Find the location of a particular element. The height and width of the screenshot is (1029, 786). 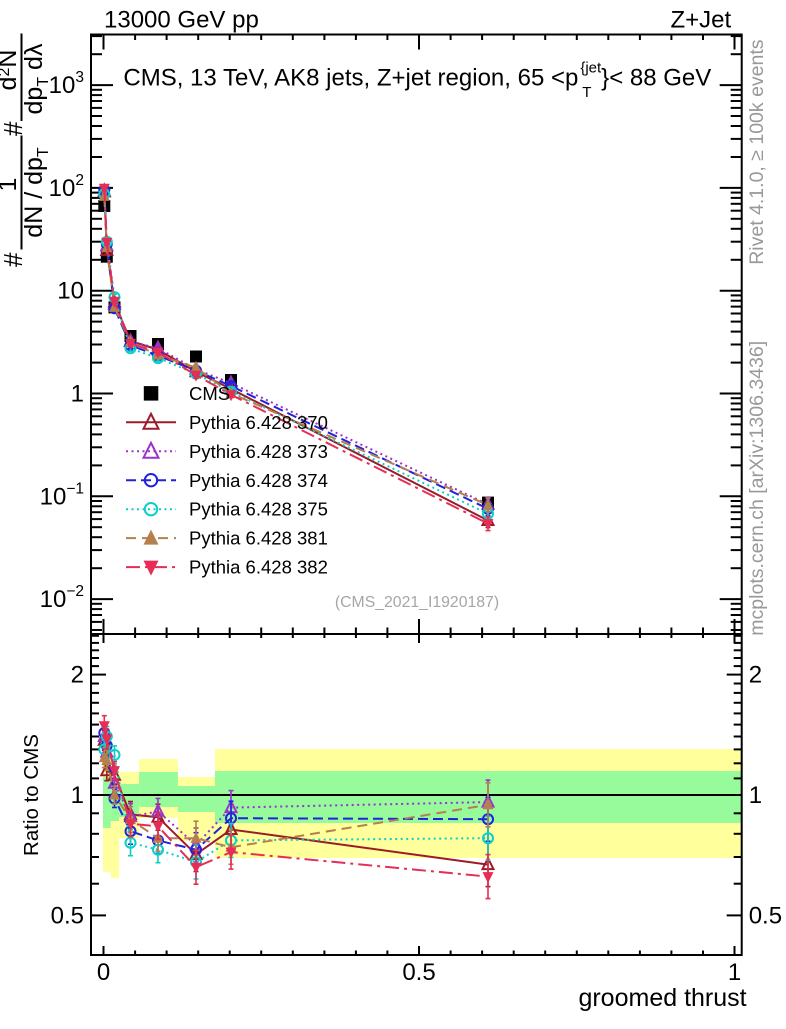

svg-text: 10 is located at coordinates (70, 291).